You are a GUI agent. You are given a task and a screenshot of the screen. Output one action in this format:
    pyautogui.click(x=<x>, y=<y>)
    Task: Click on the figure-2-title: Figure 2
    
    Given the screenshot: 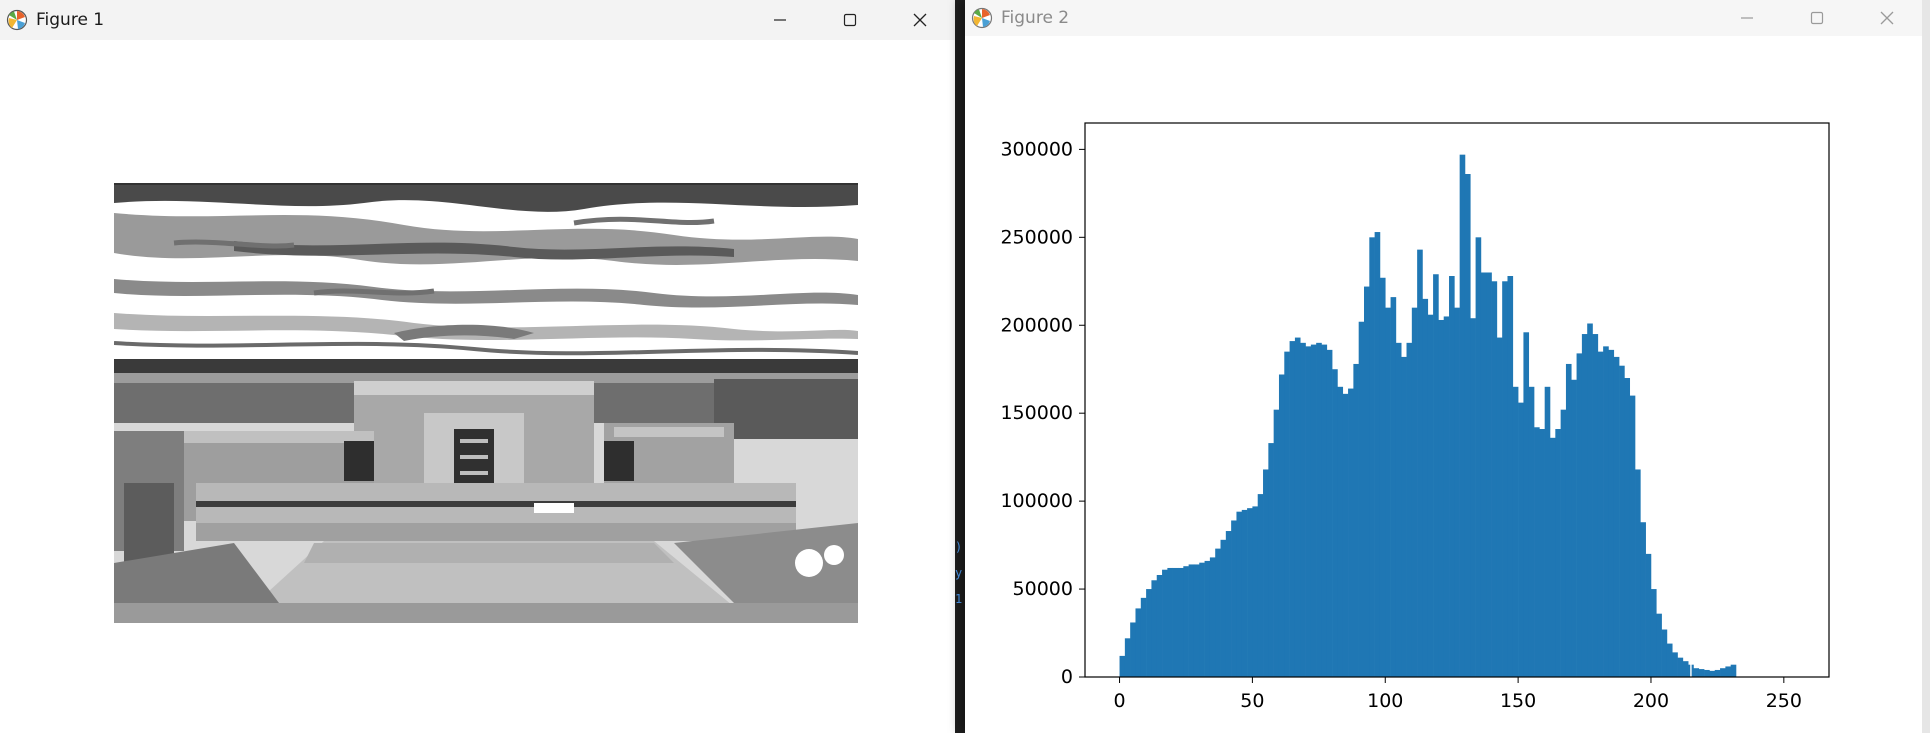 What is the action you would take?
    pyautogui.click(x=1035, y=18)
    